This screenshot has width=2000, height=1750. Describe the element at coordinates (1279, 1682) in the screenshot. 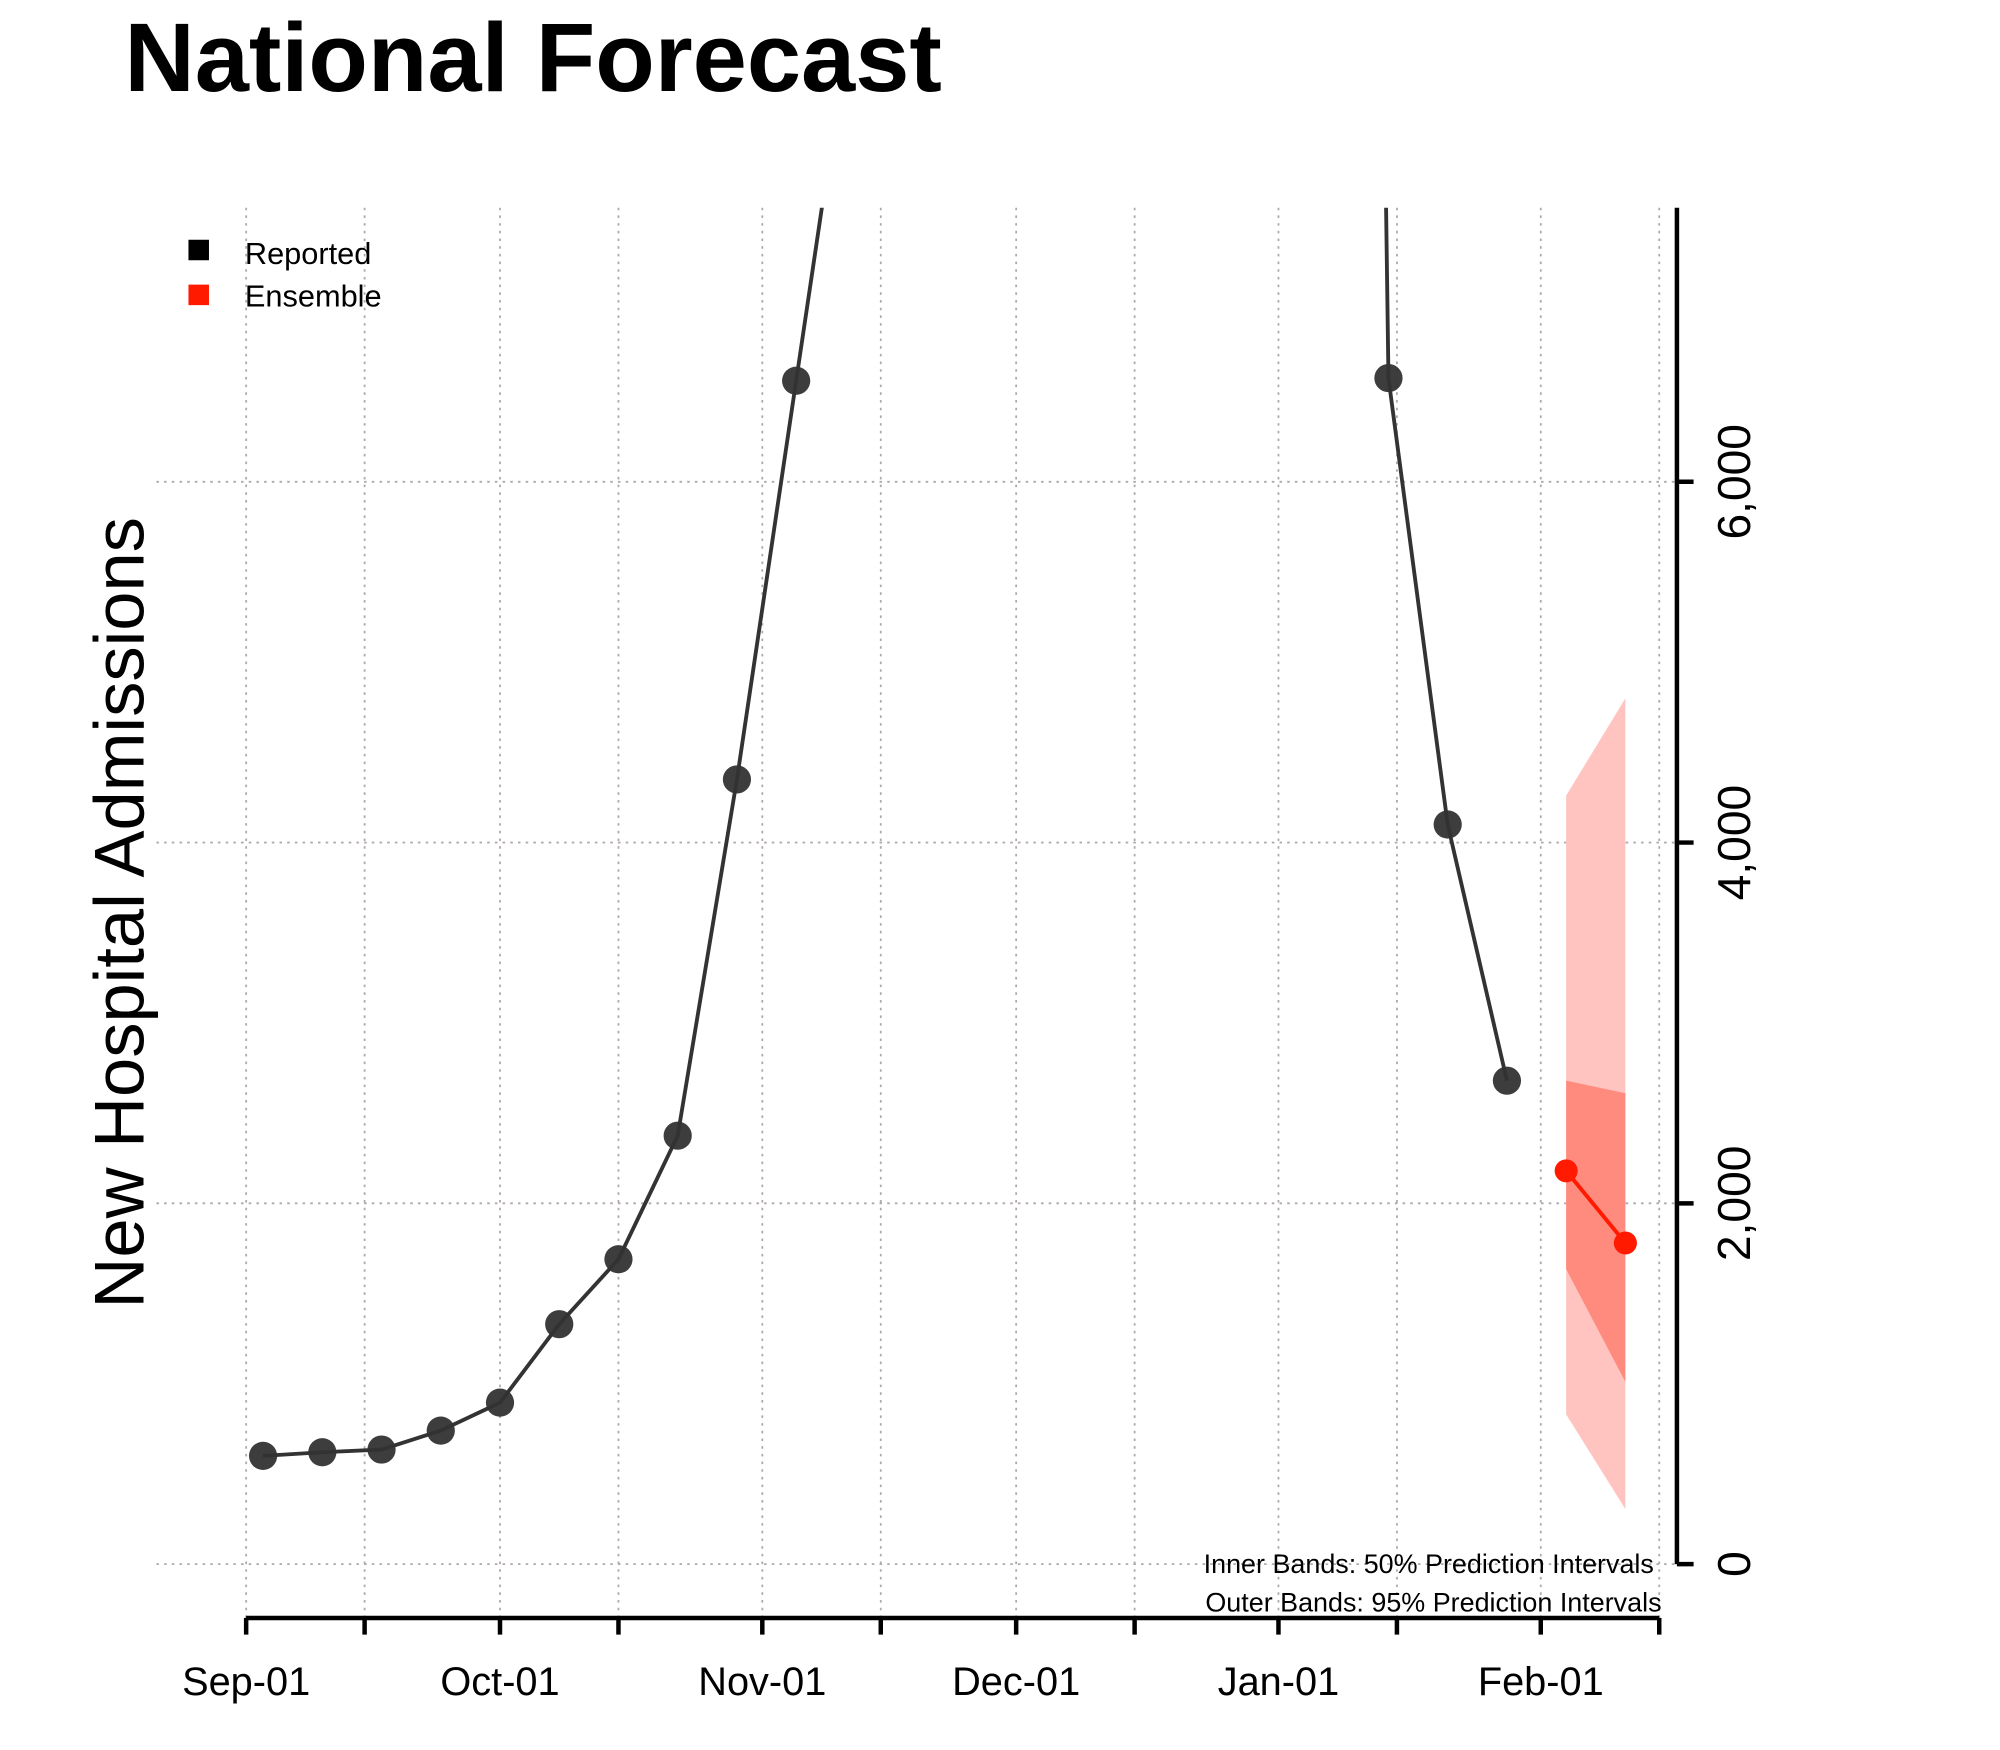

I see `x-tick-label: Jan-01` at that location.